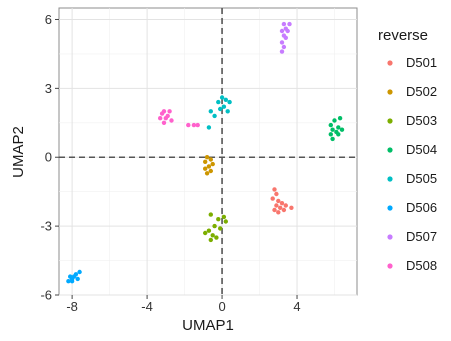 This screenshot has width=451, height=341. Describe the element at coordinates (46, 295) in the screenshot. I see `y-tick-label: -6` at that location.